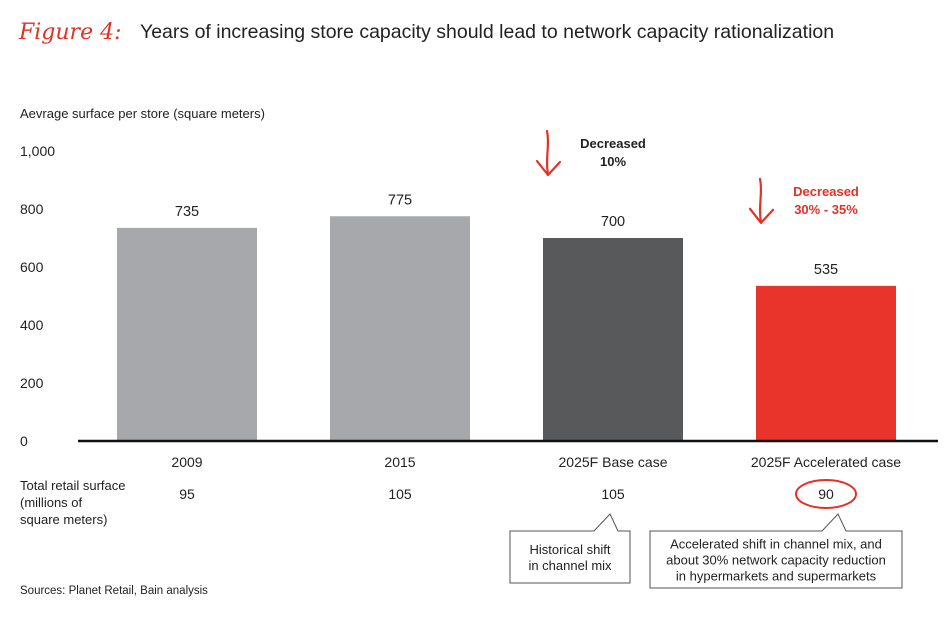  Describe the element at coordinates (37, 151) in the screenshot. I see `y-tick-label: 1,000` at that location.